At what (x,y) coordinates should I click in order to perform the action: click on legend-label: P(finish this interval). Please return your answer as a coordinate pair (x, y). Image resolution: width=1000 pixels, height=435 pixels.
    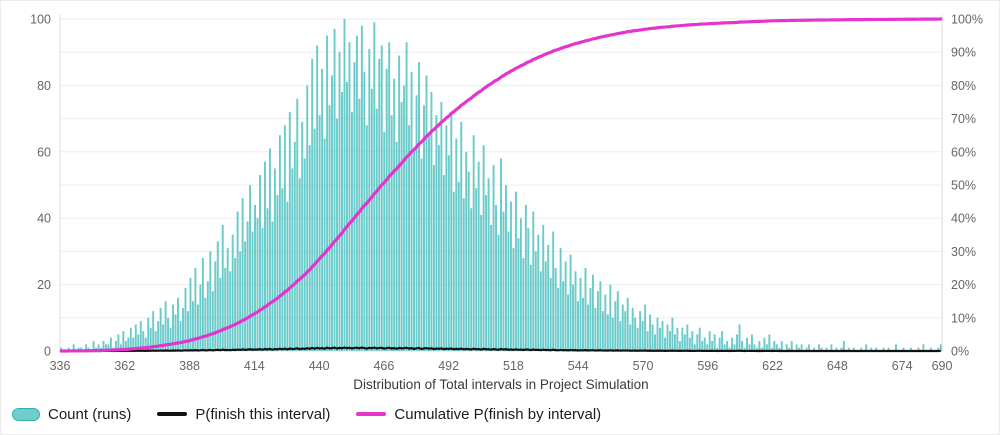
    Looking at the image, I should click on (263, 414).